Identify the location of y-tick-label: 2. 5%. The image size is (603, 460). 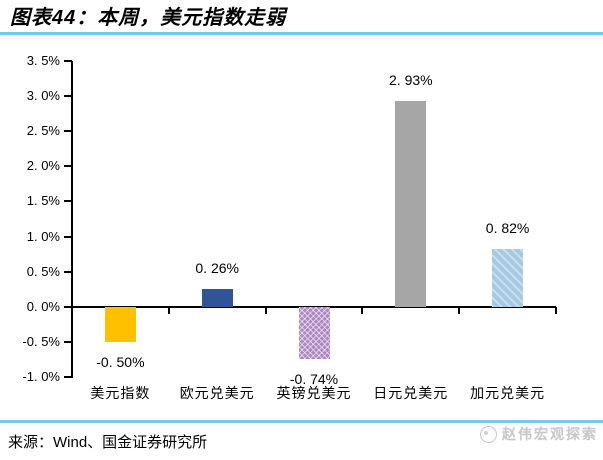
(43, 131).